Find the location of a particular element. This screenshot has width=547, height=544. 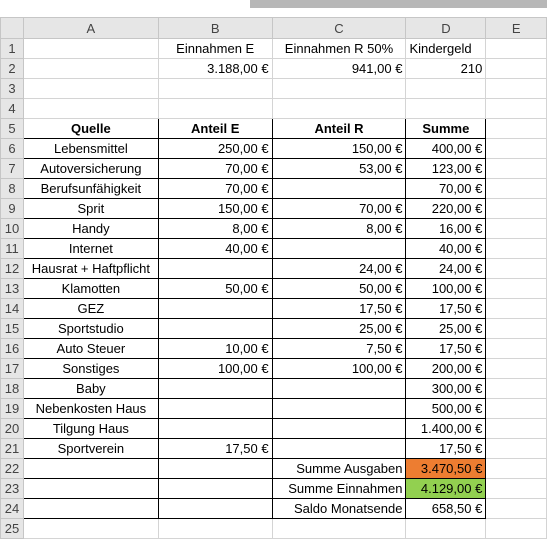

row-header: 15 is located at coordinates (12, 328).